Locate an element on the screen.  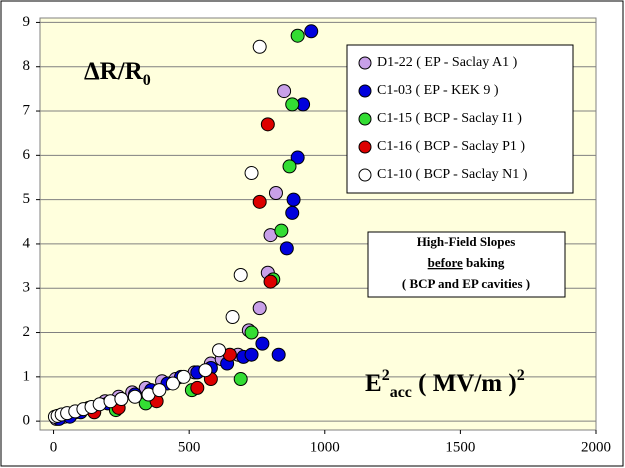
note-line: High-Field Slopes is located at coordinates (466, 241).